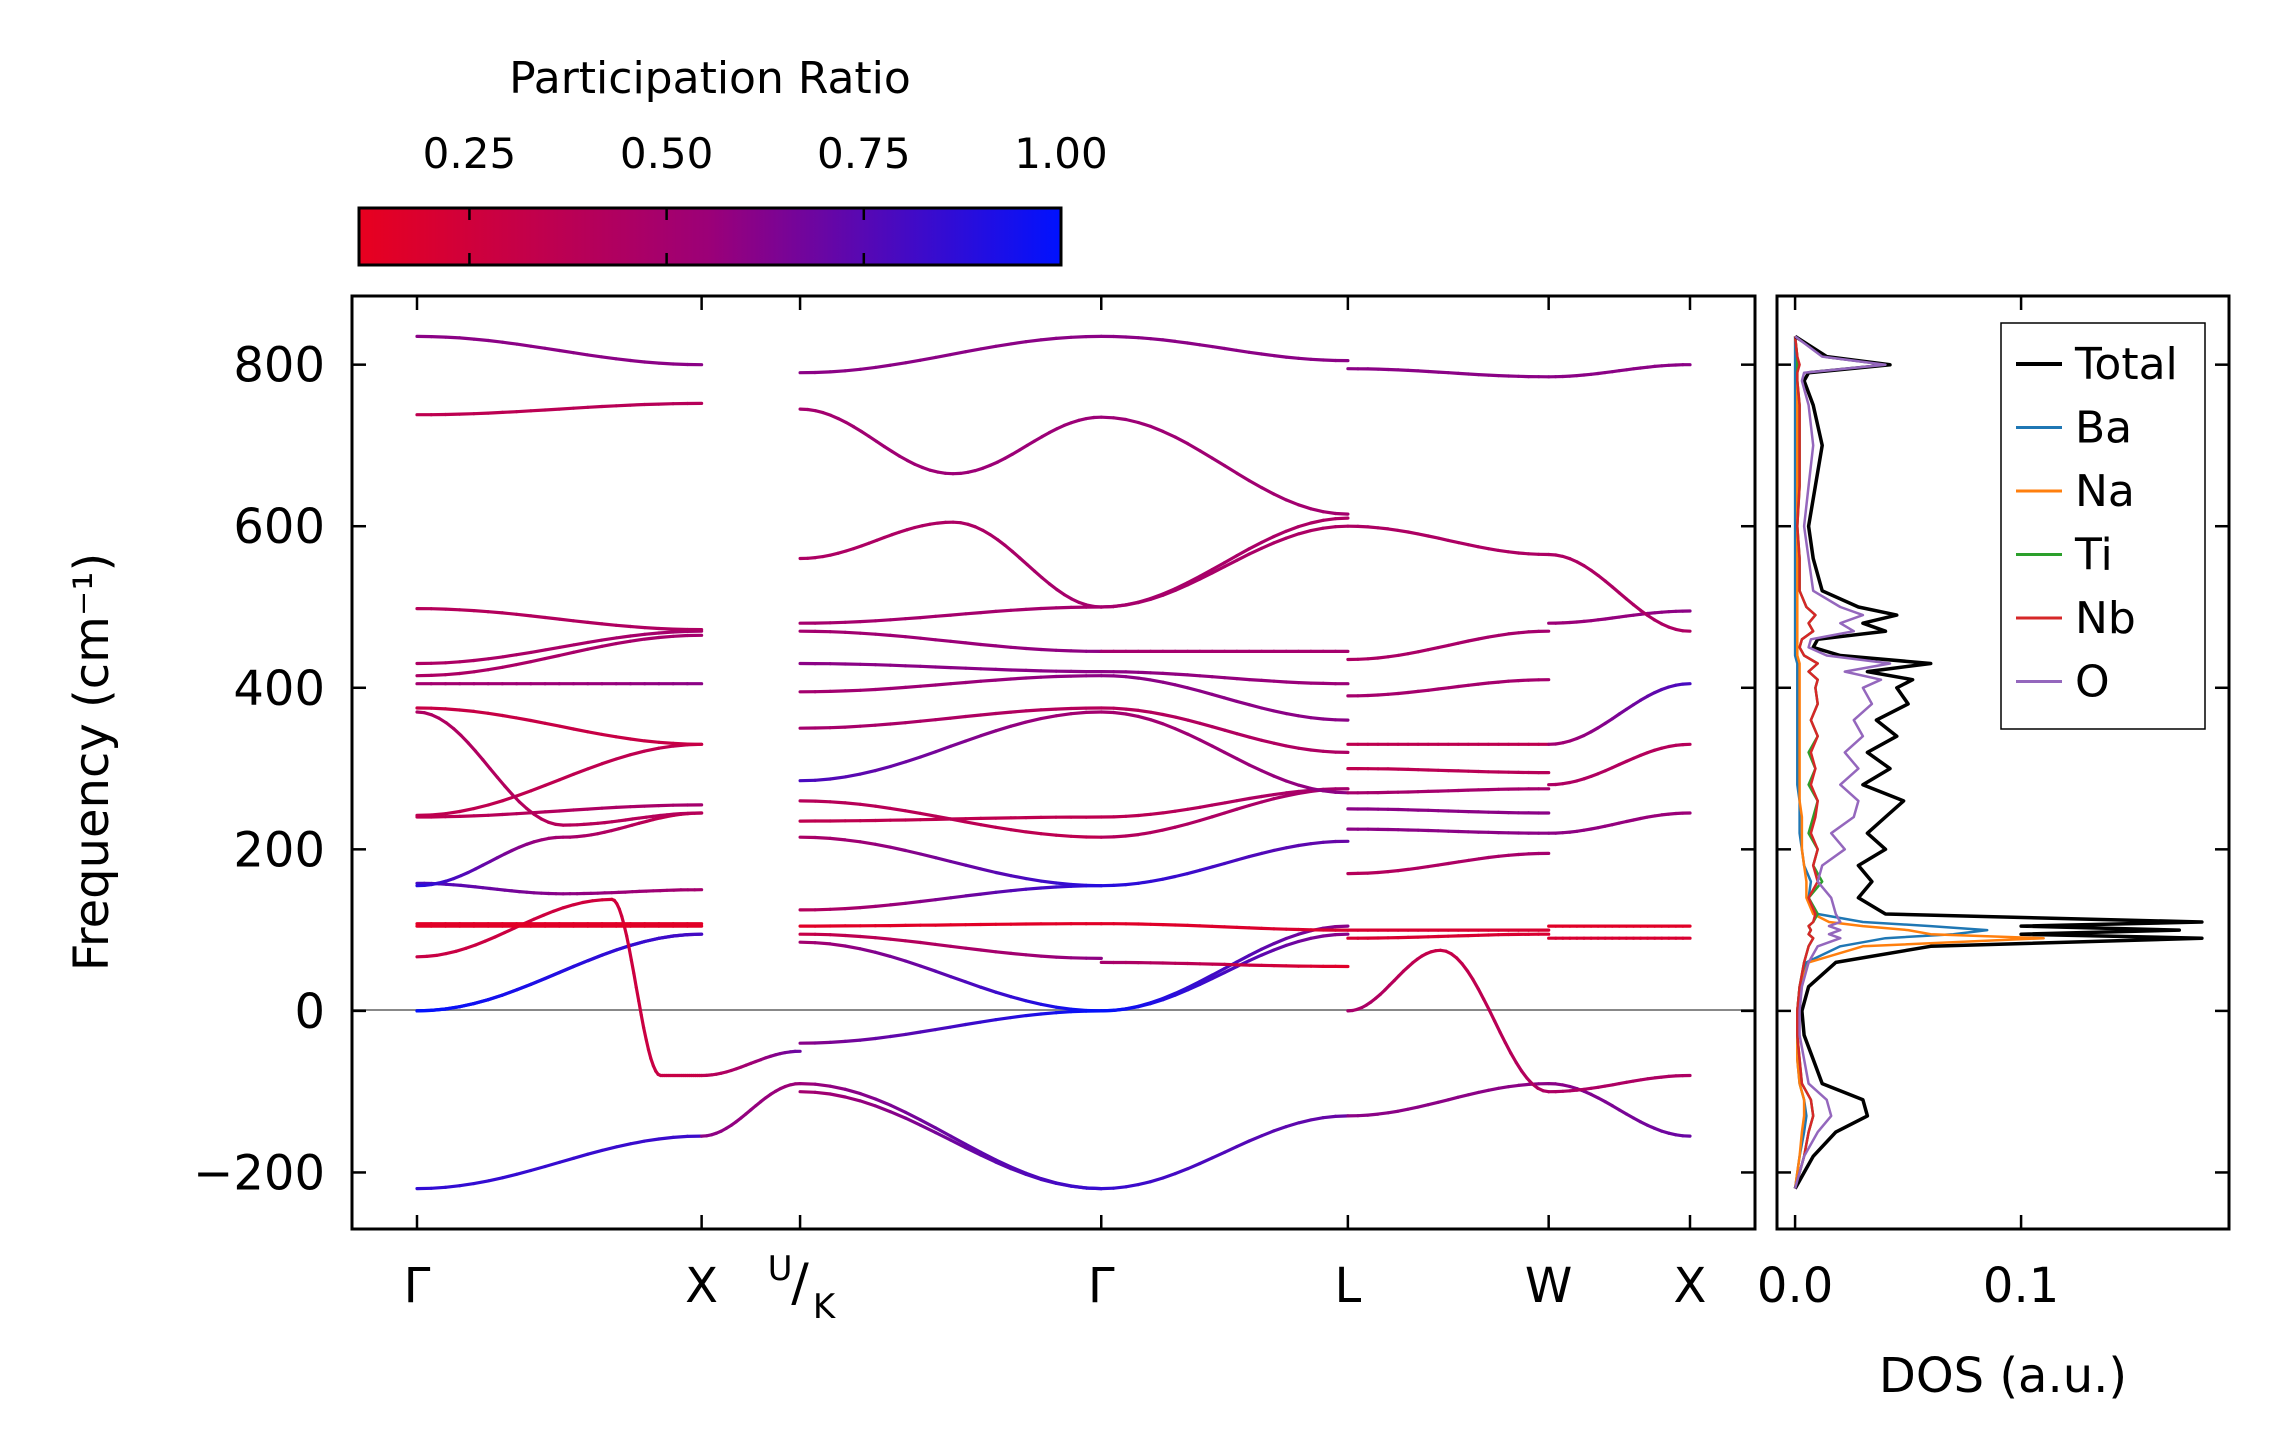 The height and width of the screenshot is (1455, 2271). What do you see at coordinates (825, 1307) in the screenshot?
I see `svg-text: K` at bounding box center [825, 1307].